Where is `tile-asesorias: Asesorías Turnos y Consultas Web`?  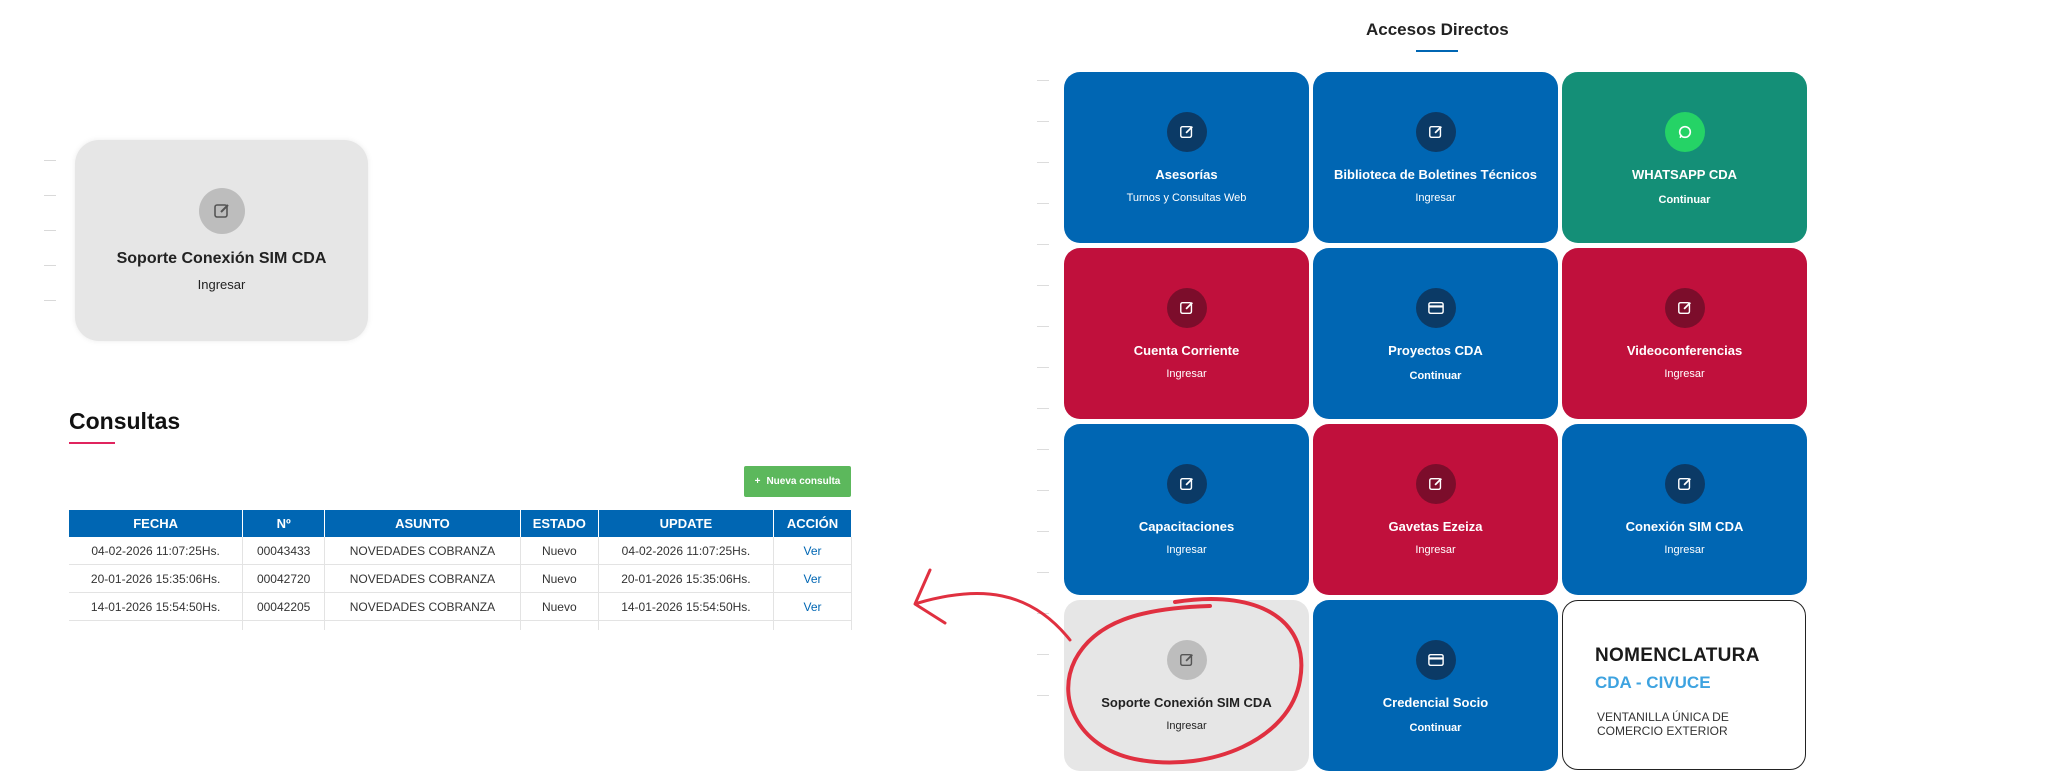 tile-asesorias: Asesorías Turnos y Consultas Web is located at coordinates (1186, 157).